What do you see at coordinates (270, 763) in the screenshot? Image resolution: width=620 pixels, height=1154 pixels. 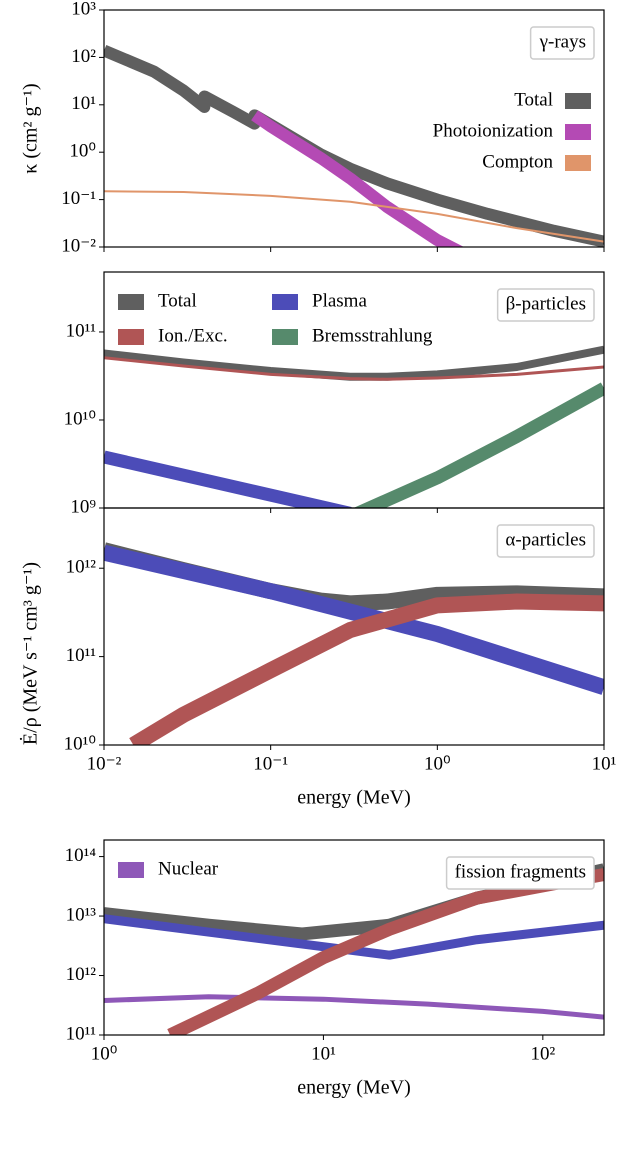 I see `x-tick-label: 10⁻¹` at bounding box center [270, 763].